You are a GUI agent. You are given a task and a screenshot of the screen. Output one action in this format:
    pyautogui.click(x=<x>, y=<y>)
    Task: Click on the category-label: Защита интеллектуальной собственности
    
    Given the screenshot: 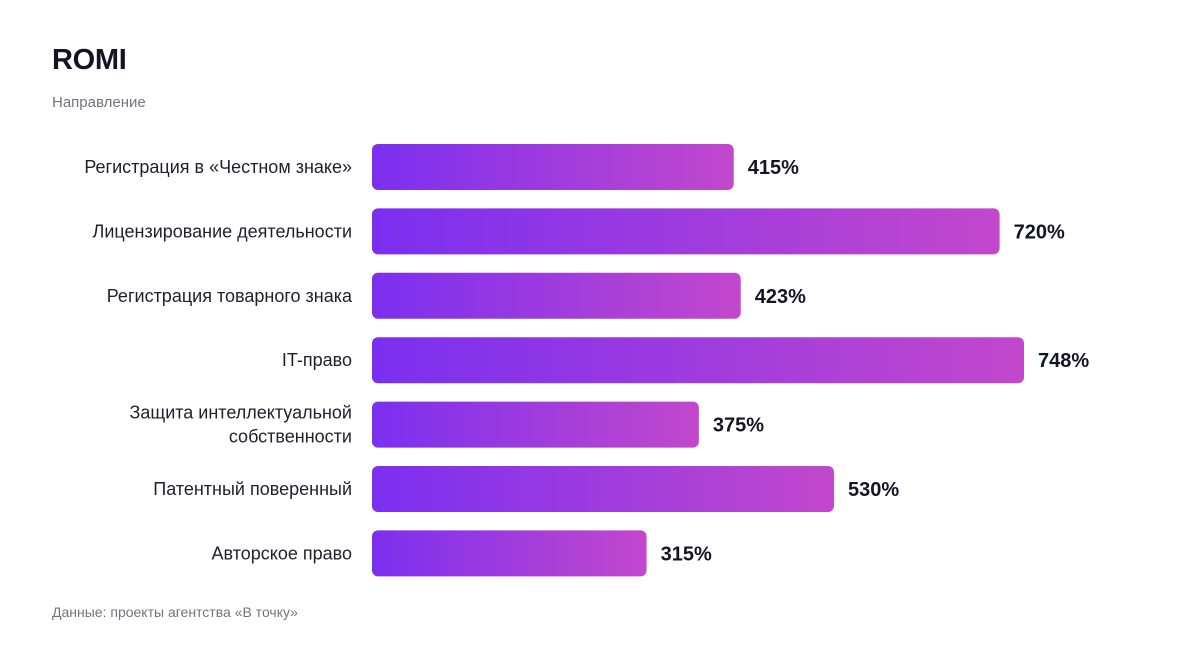 What is the action you would take?
    pyautogui.click(x=241, y=425)
    